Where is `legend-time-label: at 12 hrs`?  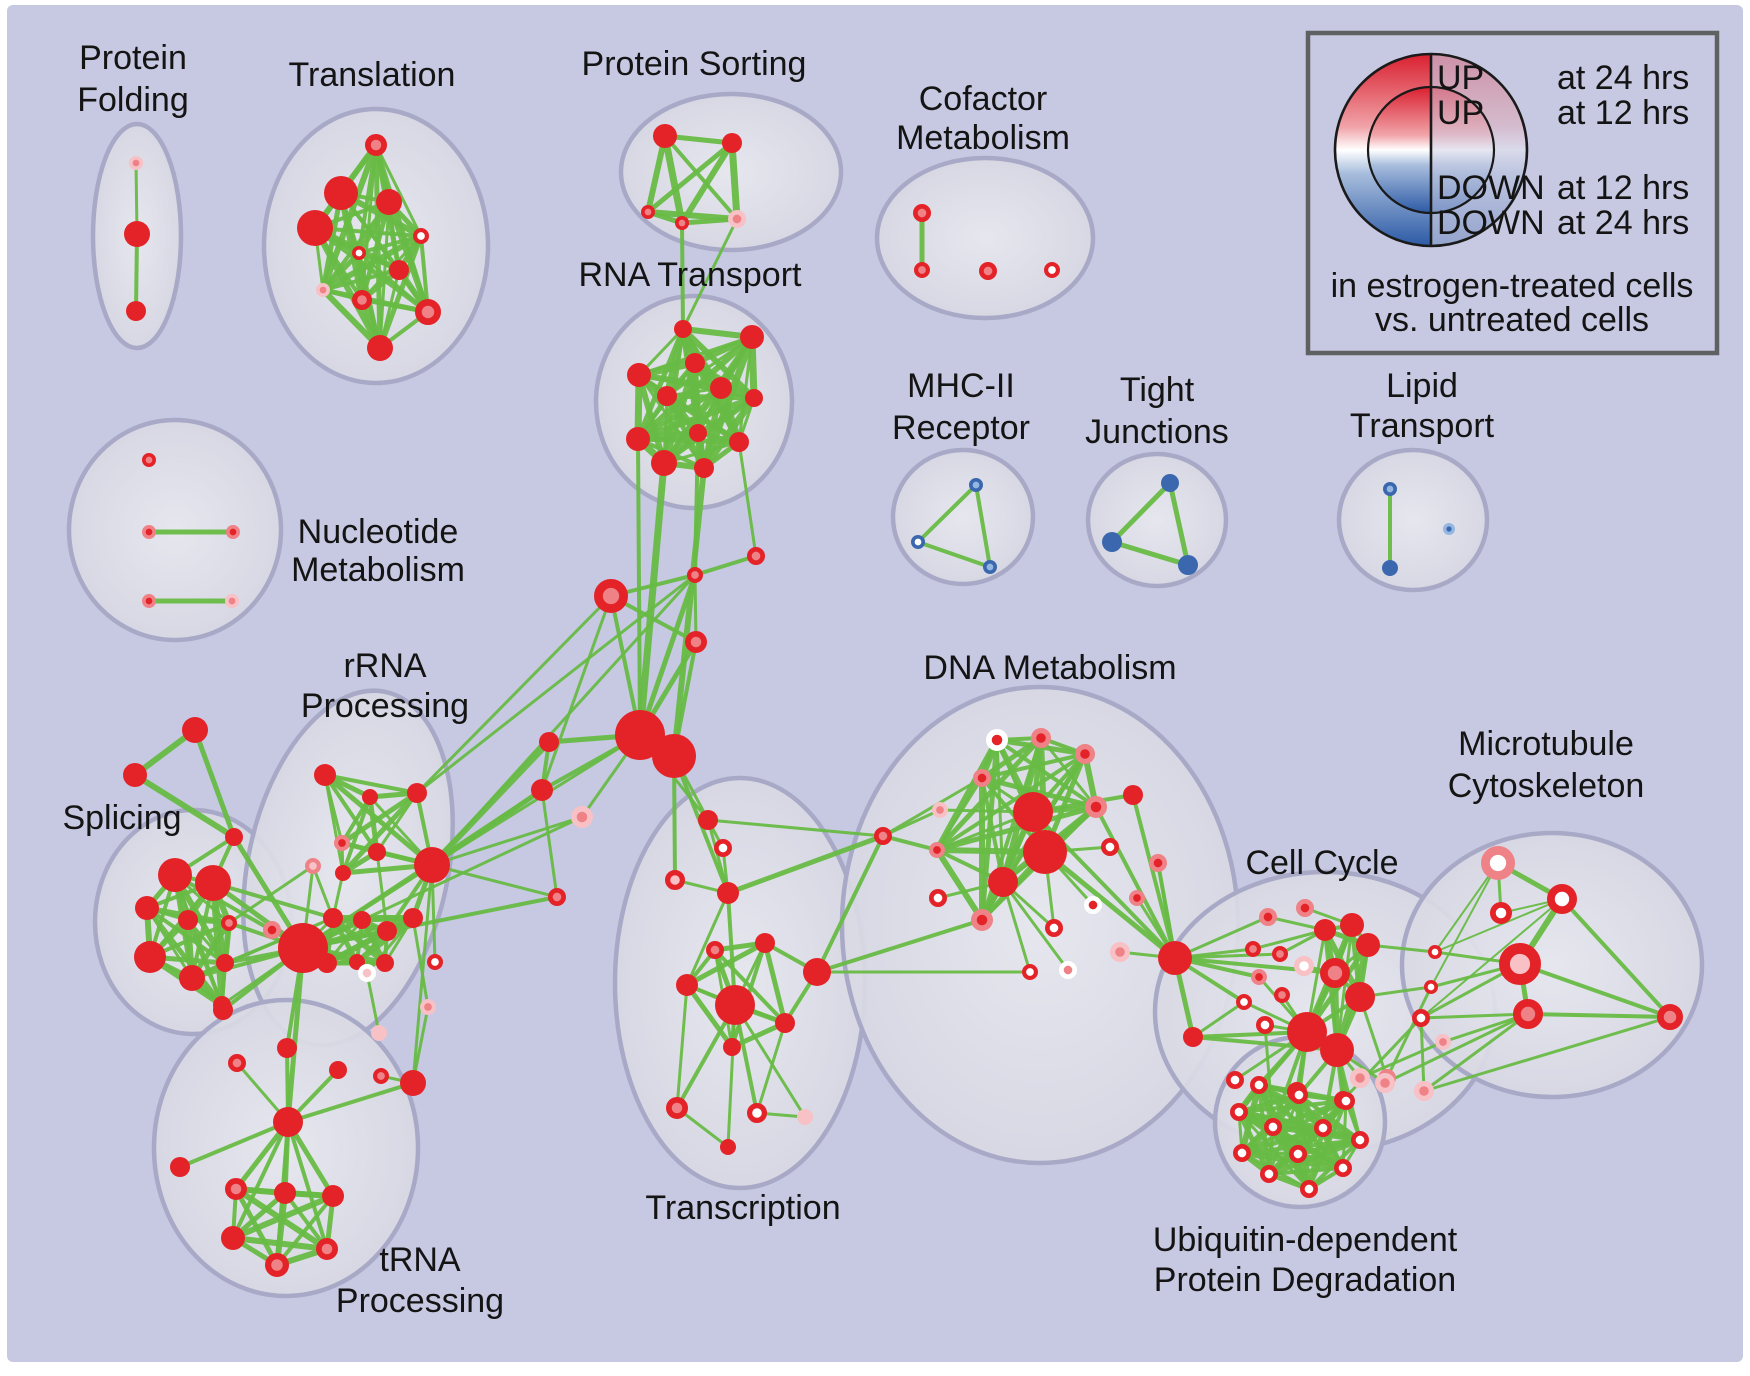 legend-time-label: at 12 hrs is located at coordinates (1623, 113).